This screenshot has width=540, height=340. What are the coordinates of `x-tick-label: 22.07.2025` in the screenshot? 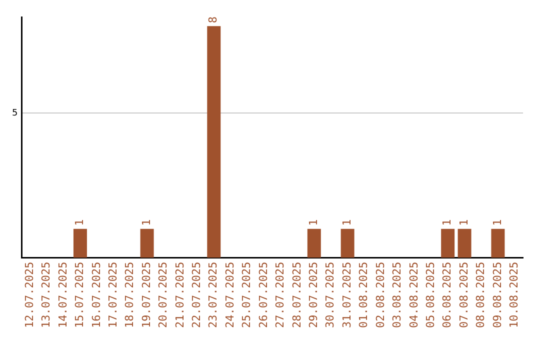 It's located at (197, 295).